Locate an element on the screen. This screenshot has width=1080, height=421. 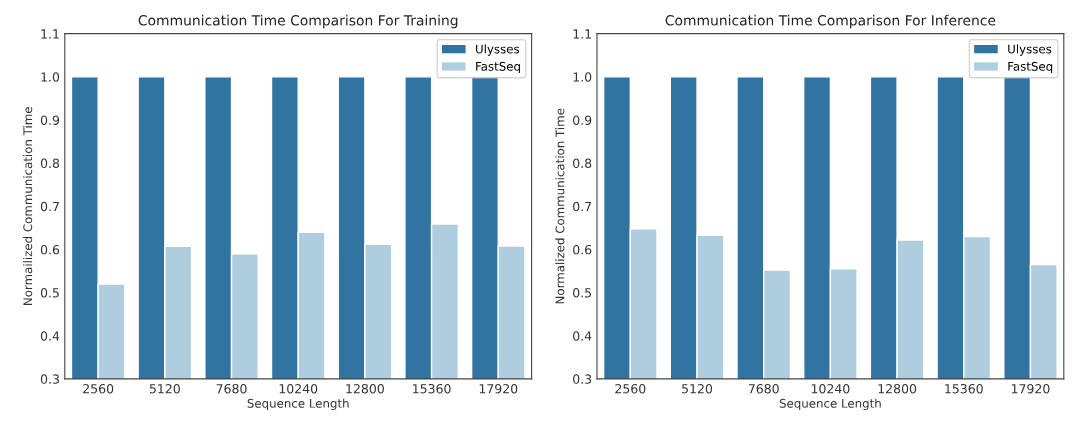
y-axis-title: Normalized Communication Time is located at coordinates (560, 206).